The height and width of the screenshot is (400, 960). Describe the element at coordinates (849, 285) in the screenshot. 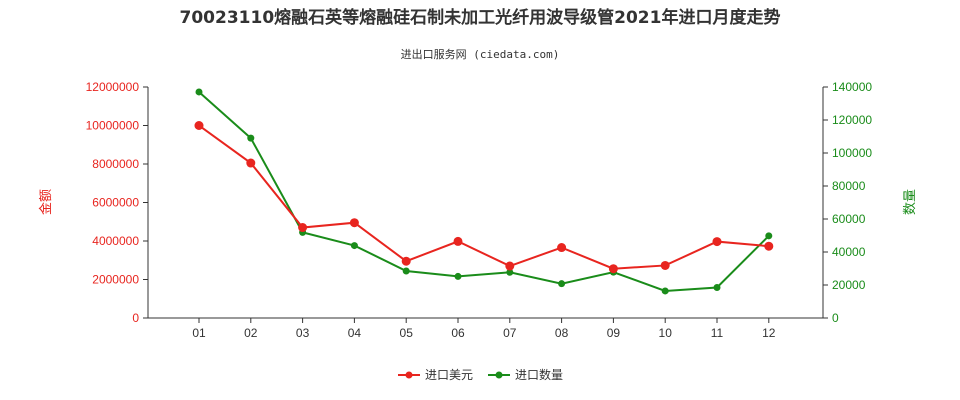

I see `right-tick-label: 20000` at that location.